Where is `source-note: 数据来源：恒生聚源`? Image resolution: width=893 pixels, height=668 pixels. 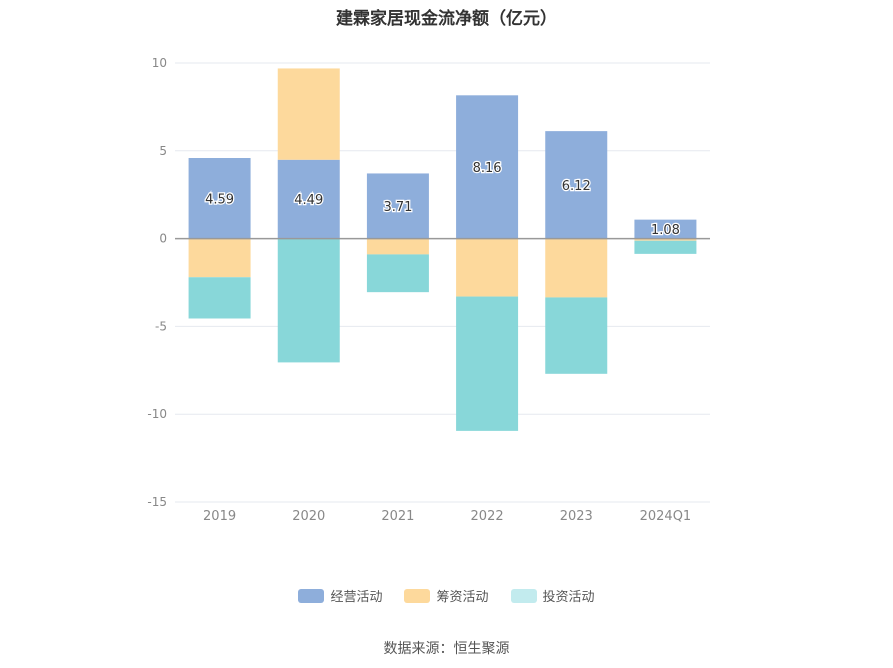
source-note: 数据来源：恒生聚源 is located at coordinates (446, 649).